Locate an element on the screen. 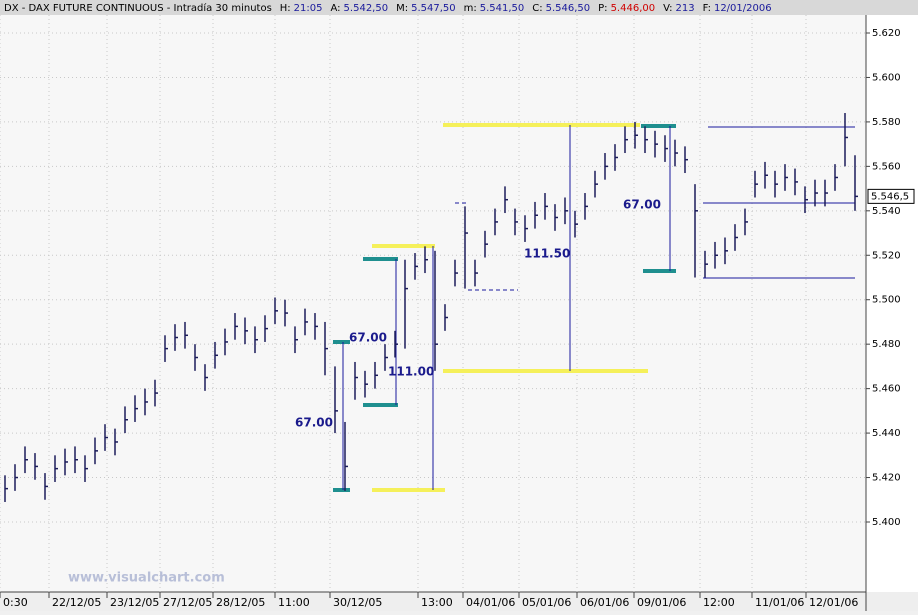  x-tick-label: 12:00 is located at coordinates (719, 602).